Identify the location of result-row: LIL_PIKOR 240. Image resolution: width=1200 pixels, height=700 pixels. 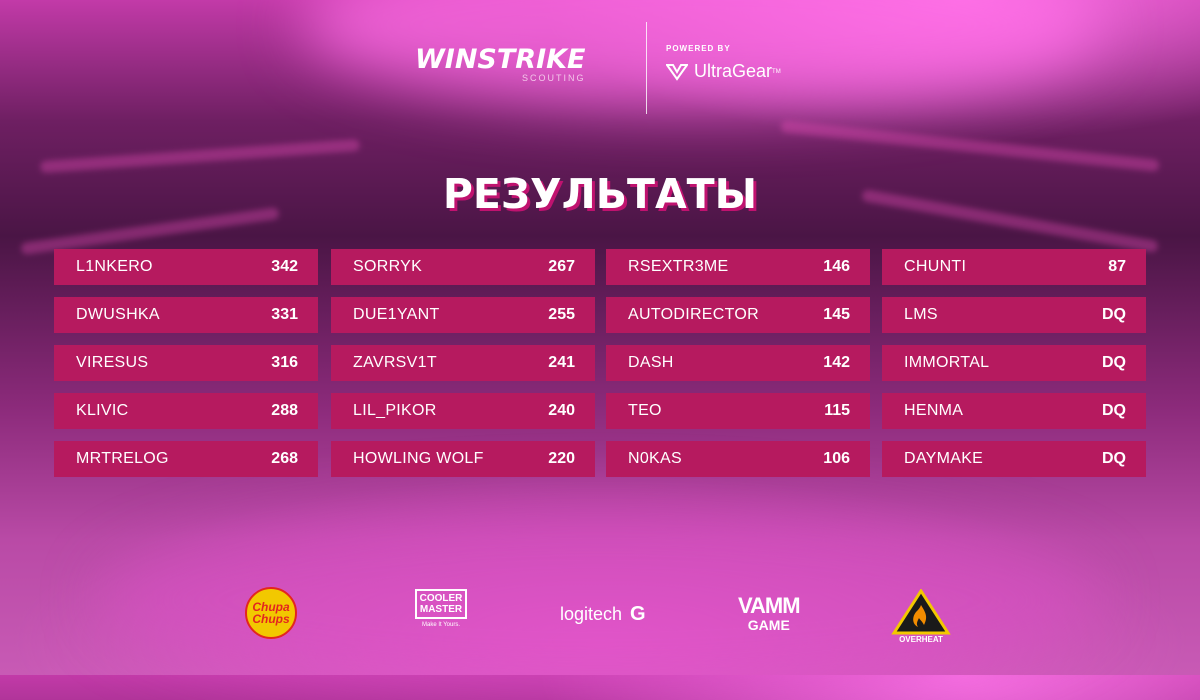
(463, 411).